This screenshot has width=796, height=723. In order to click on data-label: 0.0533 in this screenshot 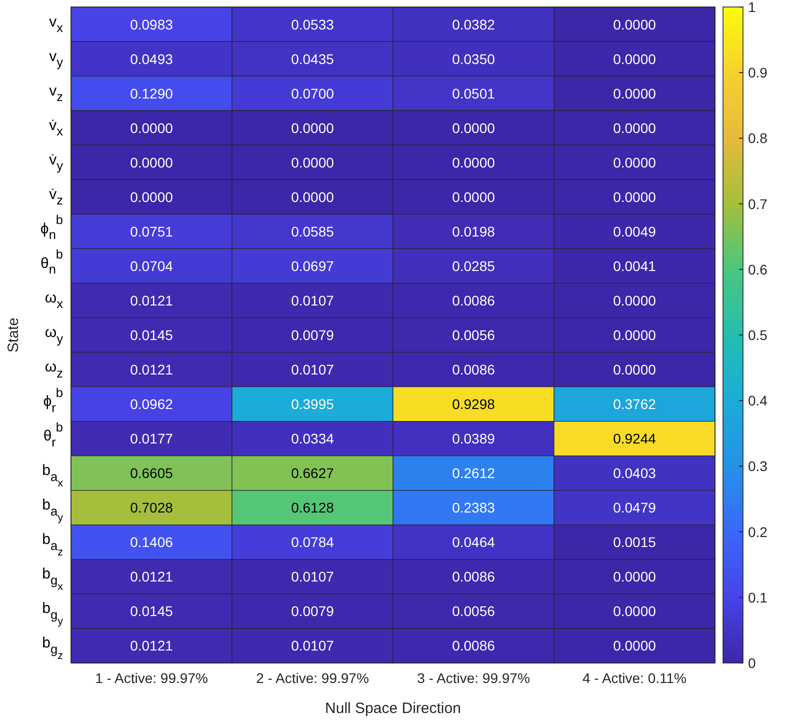, I will do `click(312, 24)`.